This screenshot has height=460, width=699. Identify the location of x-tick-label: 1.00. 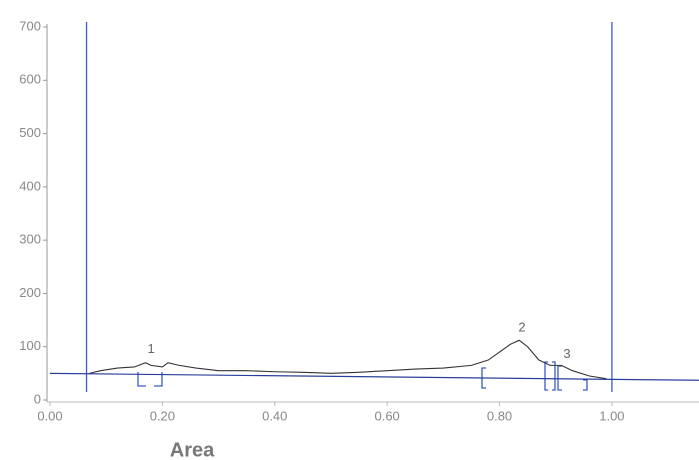
(611, 415).